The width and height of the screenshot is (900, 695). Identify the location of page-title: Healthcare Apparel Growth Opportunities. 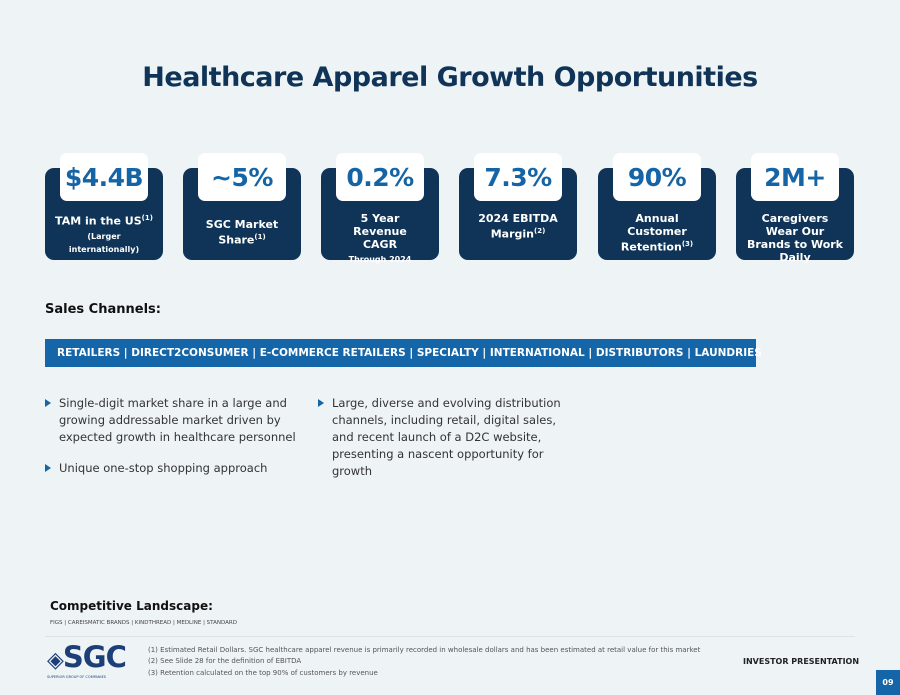
(450, 77).